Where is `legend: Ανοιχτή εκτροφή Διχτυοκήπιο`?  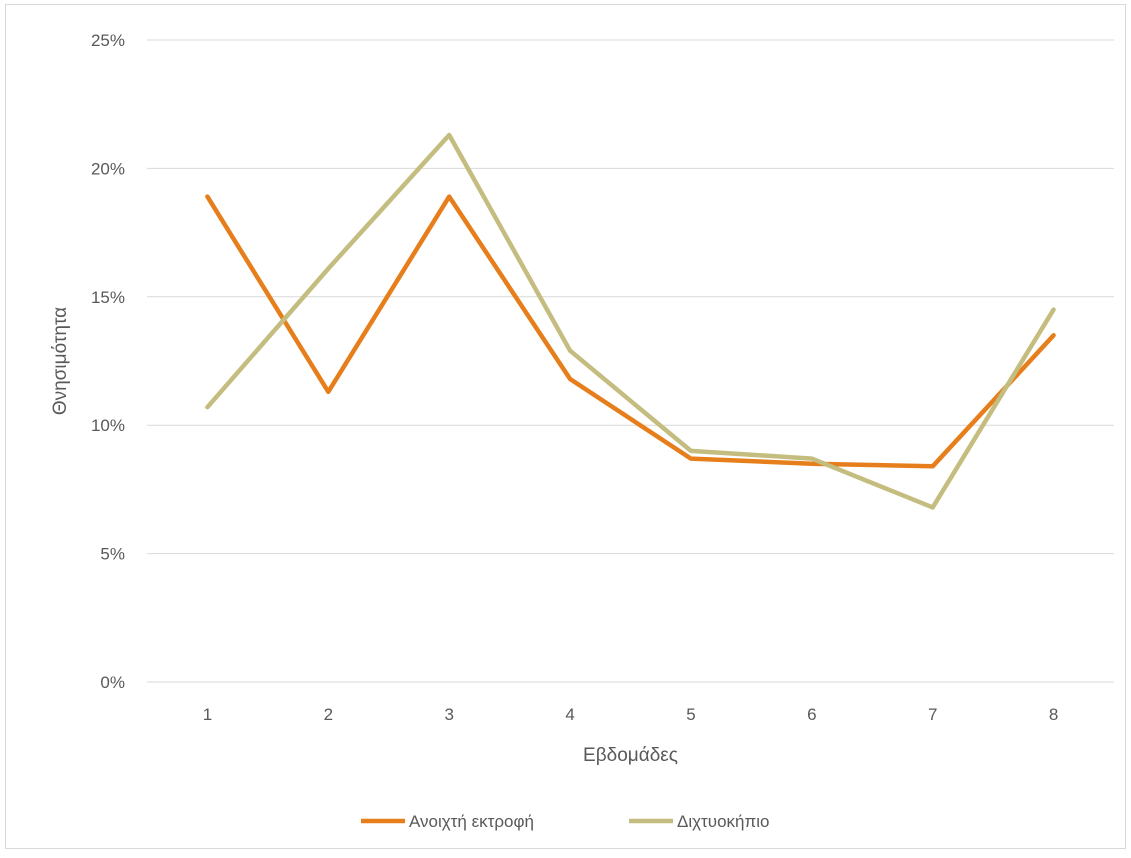
legend: Ανοιχτή εκτροφή Διχτυοκήπιο is located at coordinates (565, 821).